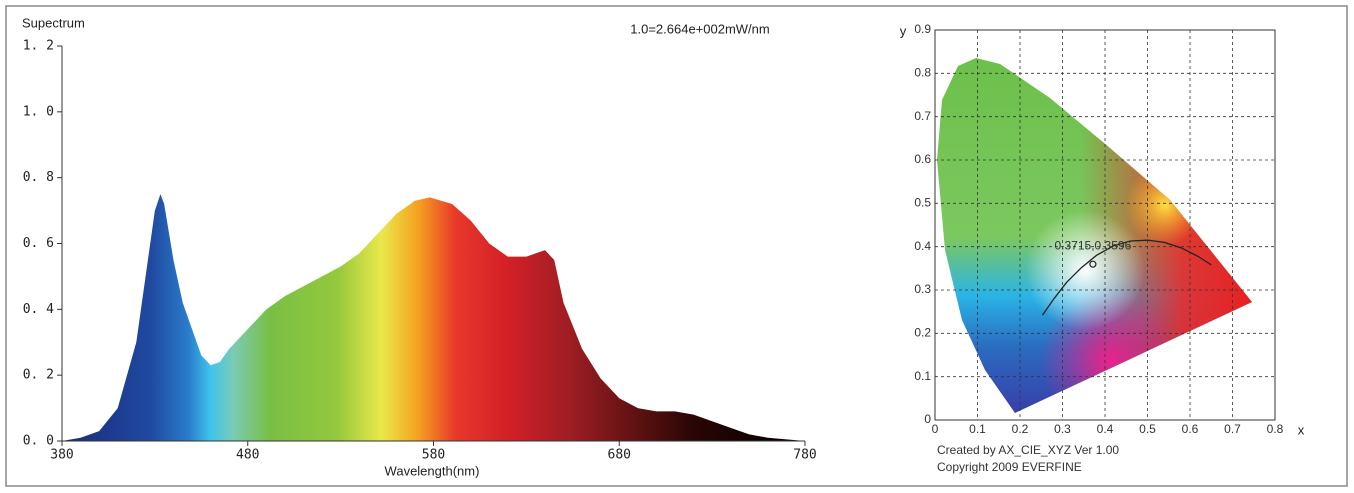 This screenshot has height=493, width=1354. Describe the element at coordinates (247, 455) in the screenshot. I see `x-tick-label: 480` at that location.